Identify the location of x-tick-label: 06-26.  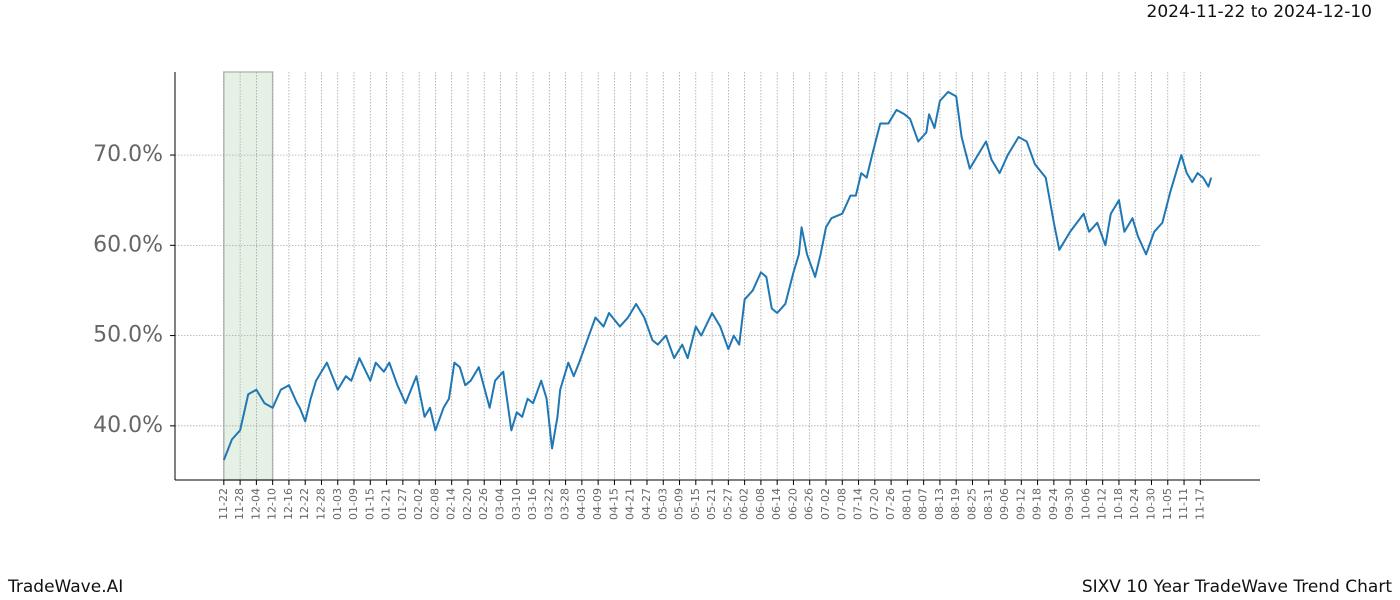
(809, 504).